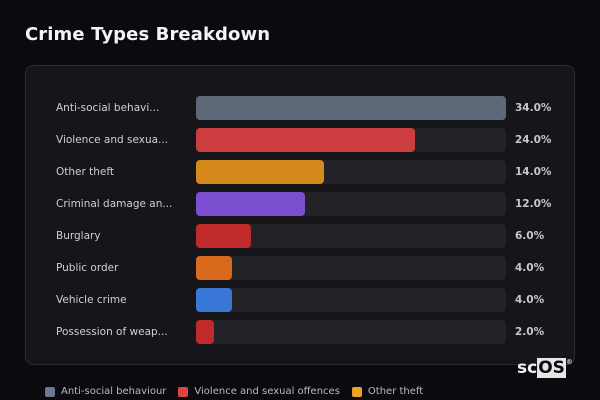  I want to click on registered-mark-icon: ®, so click(569, 362).